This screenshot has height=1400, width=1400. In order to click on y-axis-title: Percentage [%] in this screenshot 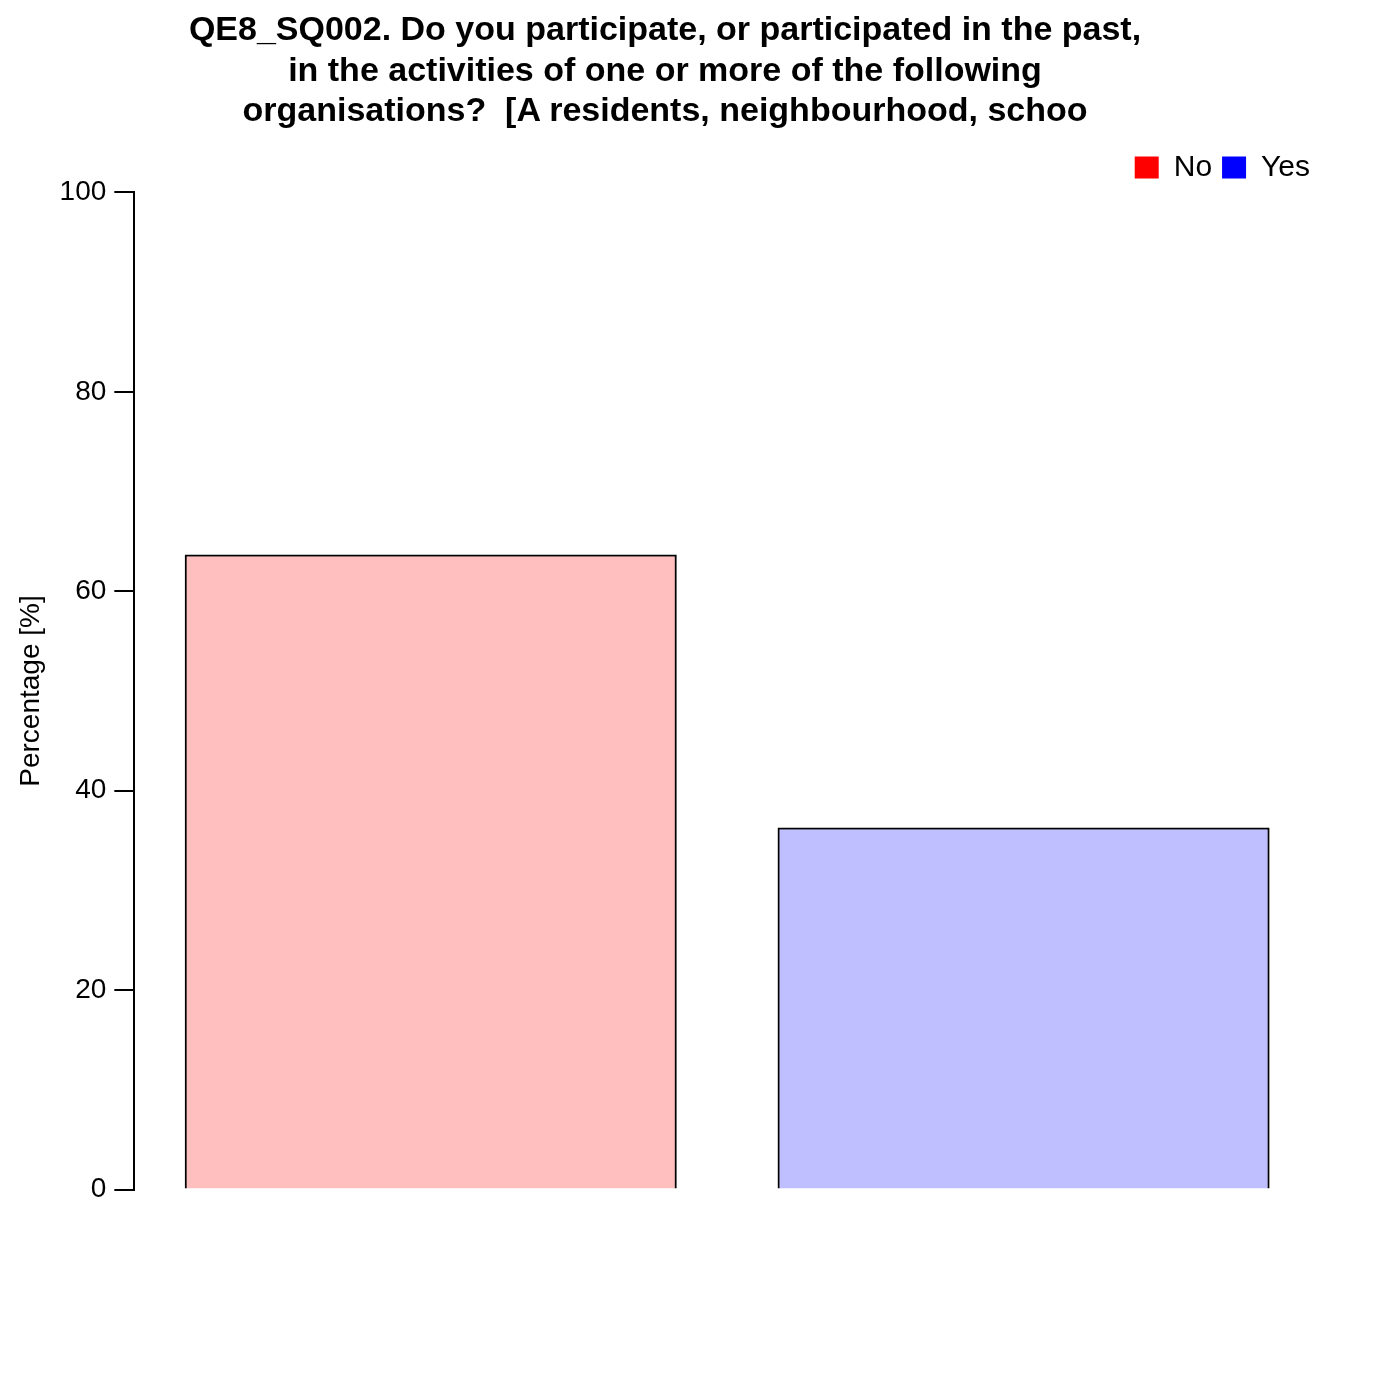, I will do `click(29, 691)`.